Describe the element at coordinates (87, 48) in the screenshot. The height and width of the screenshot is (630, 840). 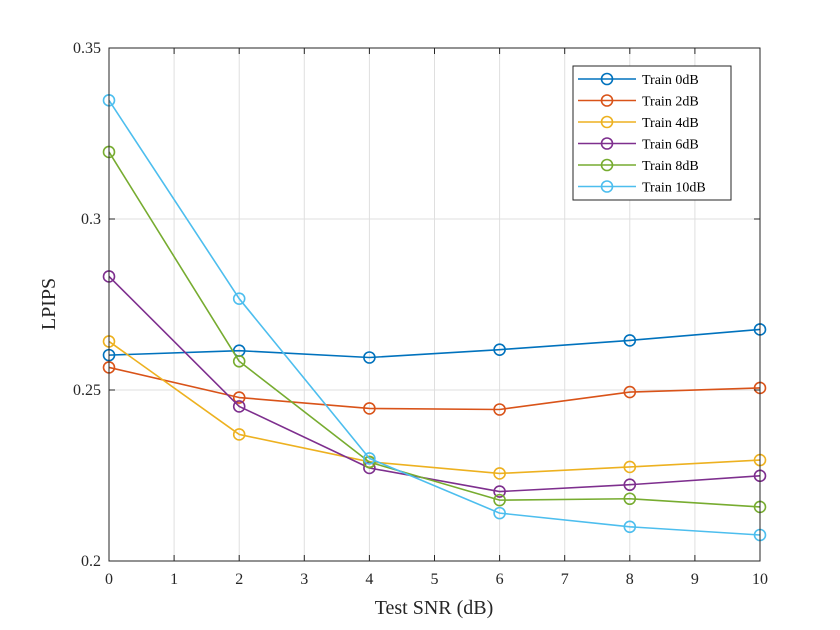
I see `y-tick-label: 0.35` at that location.